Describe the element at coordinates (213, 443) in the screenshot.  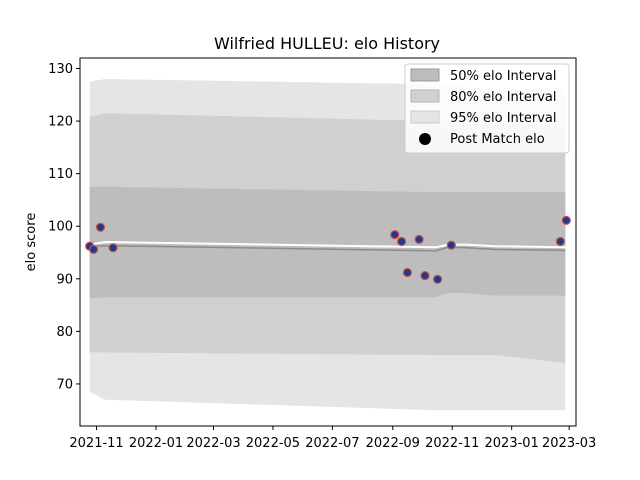
I see `x-tick-label: 2022-03` at that location.